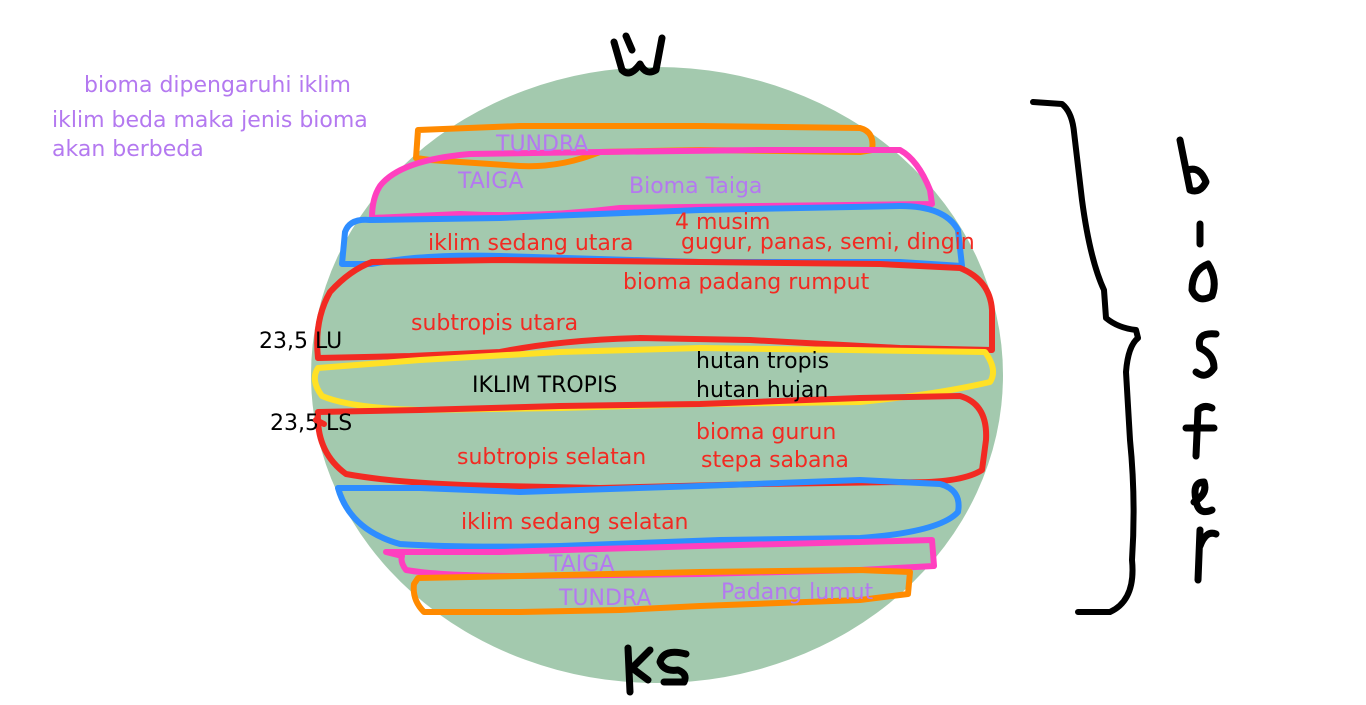 This screenshot has width=1366, height=705. Describe the element at coordinates (1085, 357) in the screenshot. I see `curly-brace` at that location.